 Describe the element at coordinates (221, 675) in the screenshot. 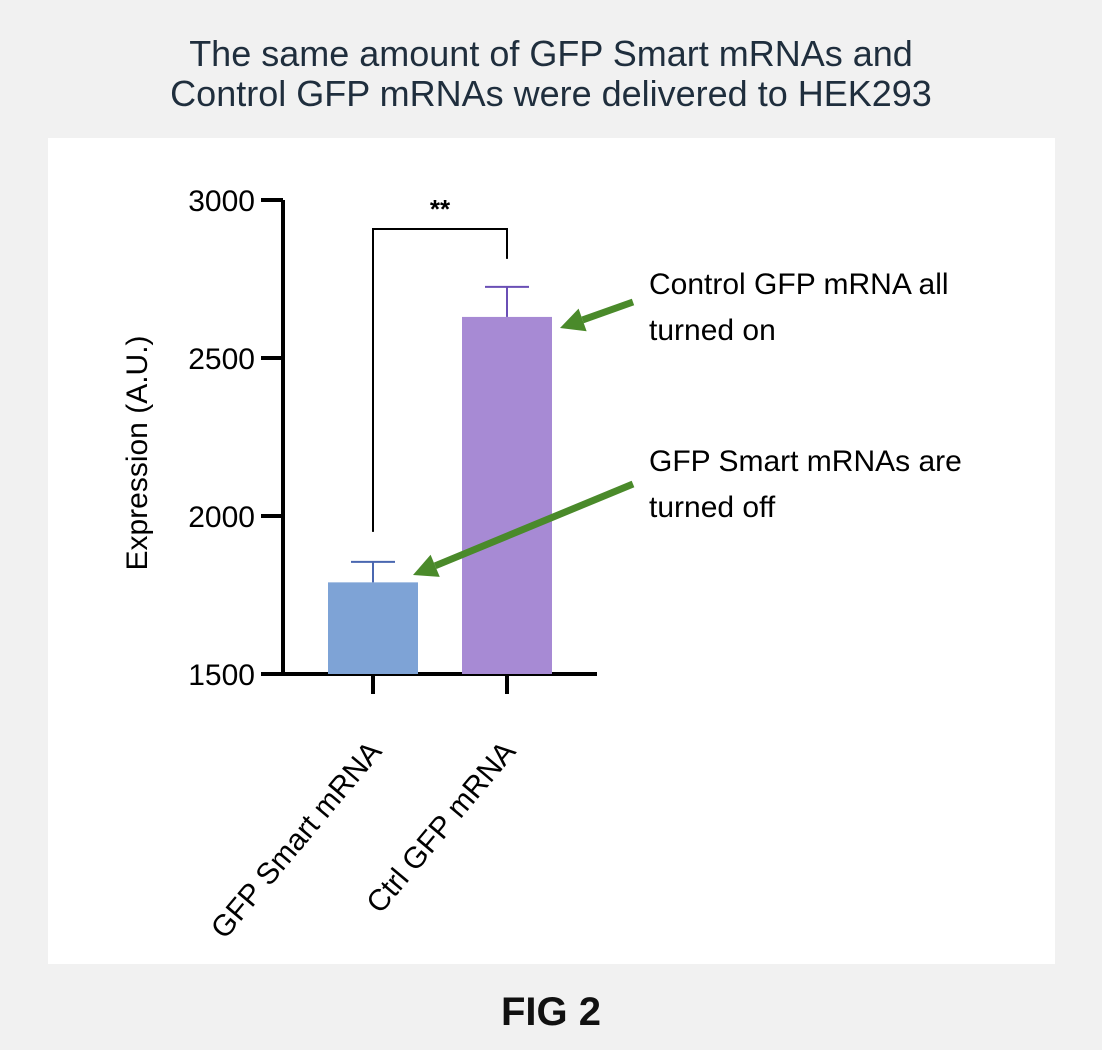

I see `y-tick-label: 1500` at that location.